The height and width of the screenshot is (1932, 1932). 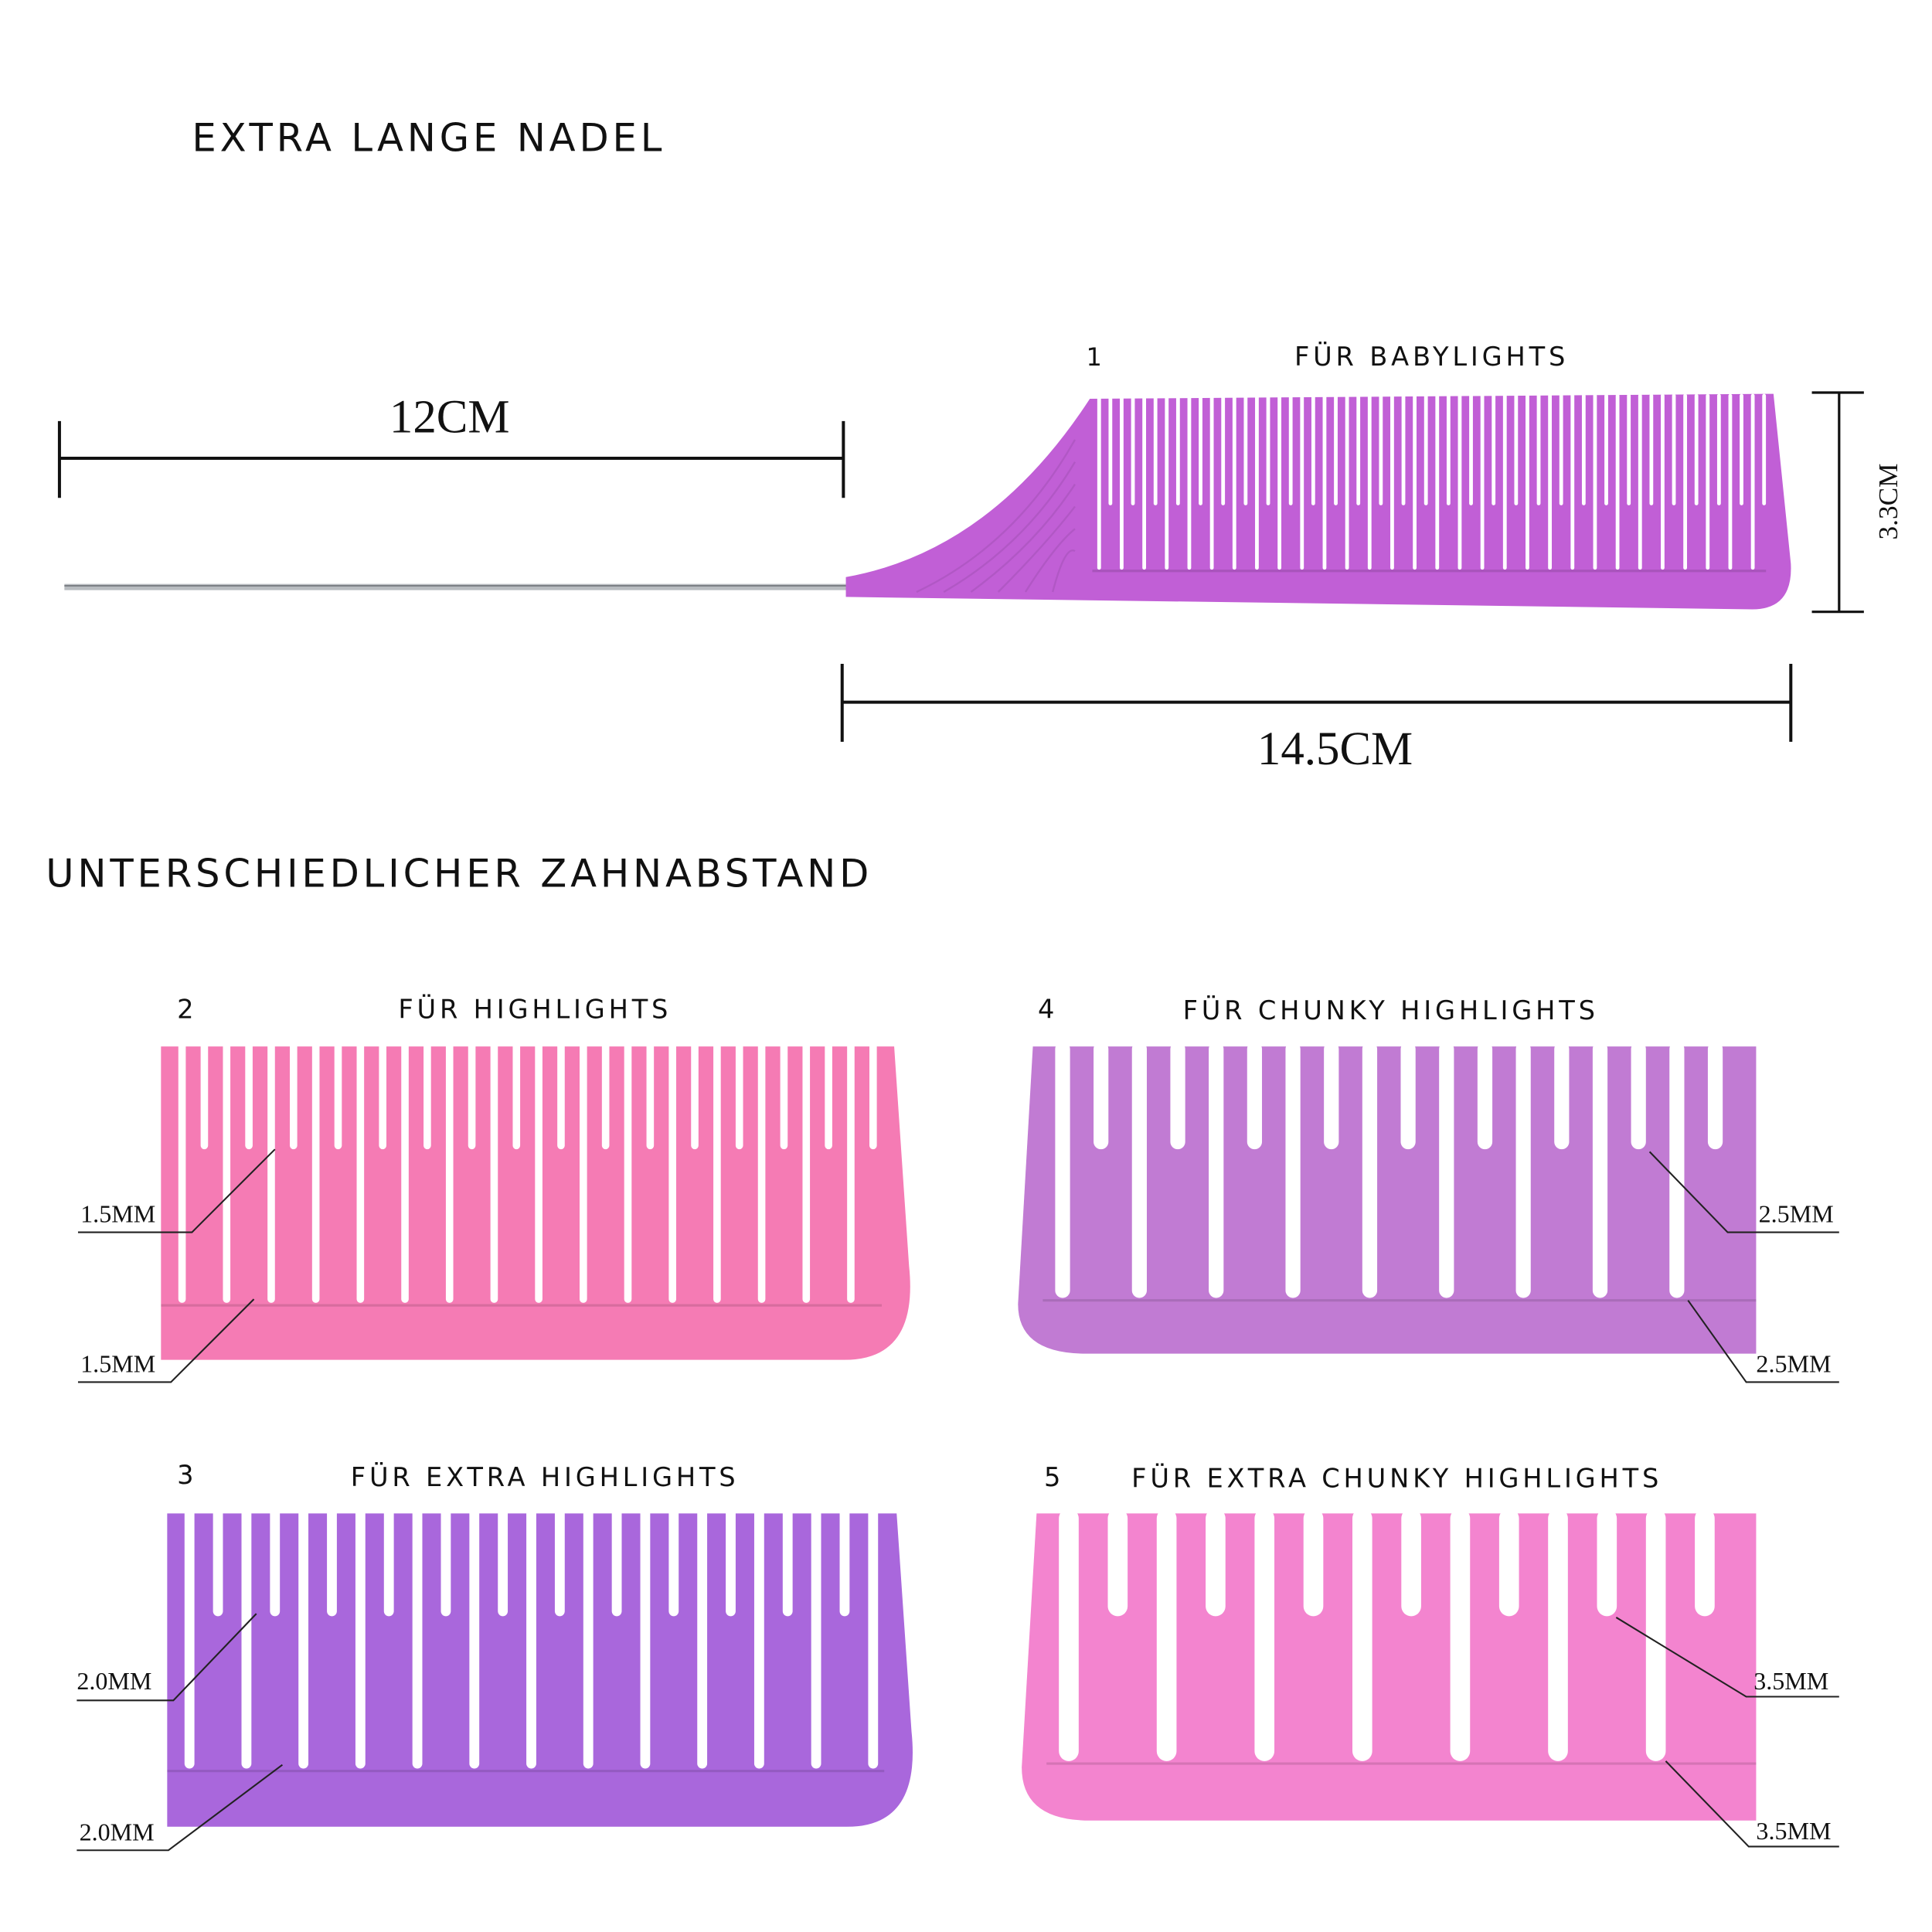 I want to click on comb-length-label: 14.5CM, so click(x=1335, y=749).